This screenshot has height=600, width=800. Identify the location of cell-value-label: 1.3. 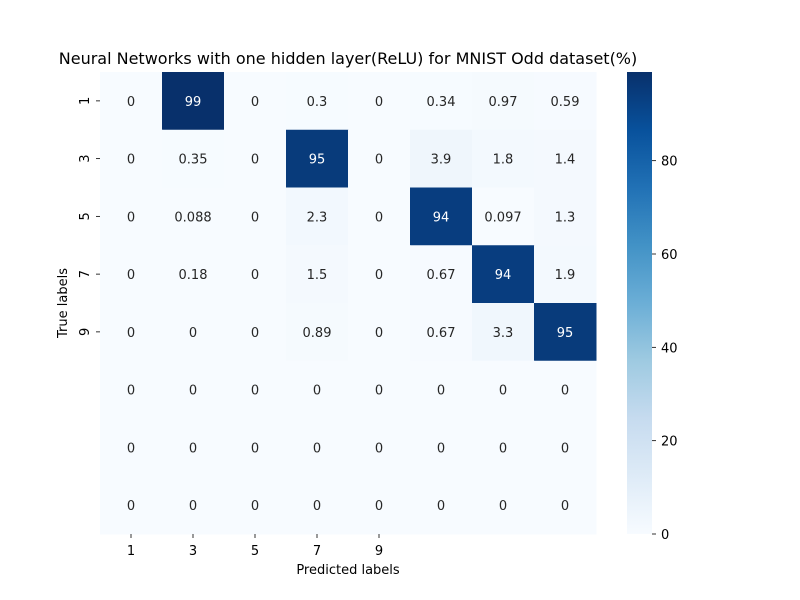
(565, 217).